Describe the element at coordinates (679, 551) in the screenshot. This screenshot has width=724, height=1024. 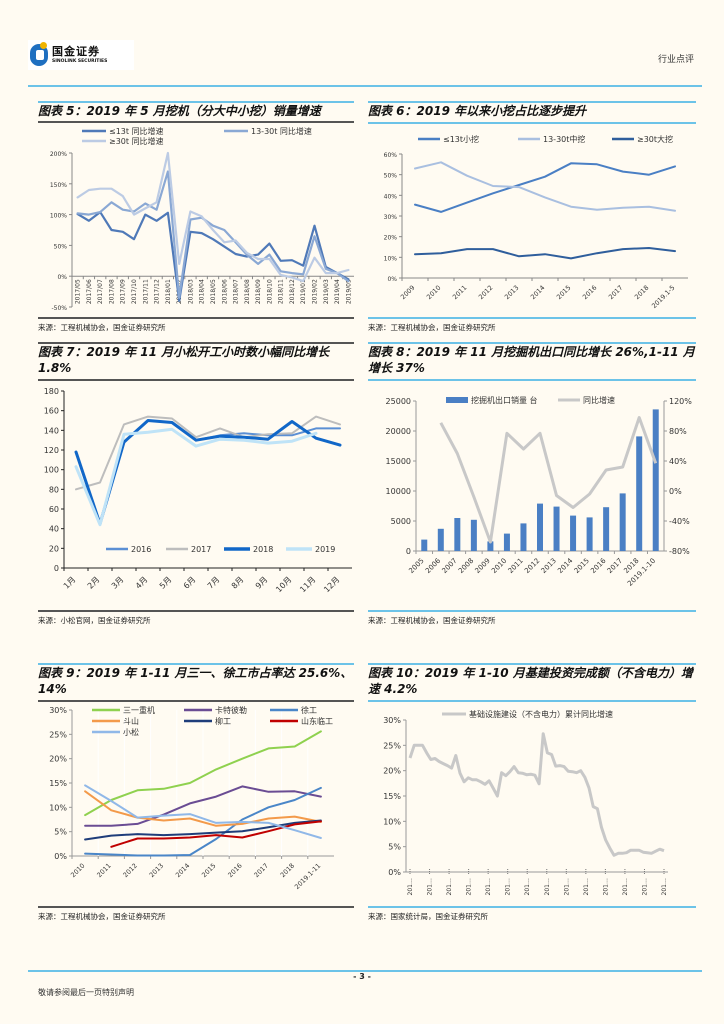
I see `y2-tick-label: -80%` at that location.